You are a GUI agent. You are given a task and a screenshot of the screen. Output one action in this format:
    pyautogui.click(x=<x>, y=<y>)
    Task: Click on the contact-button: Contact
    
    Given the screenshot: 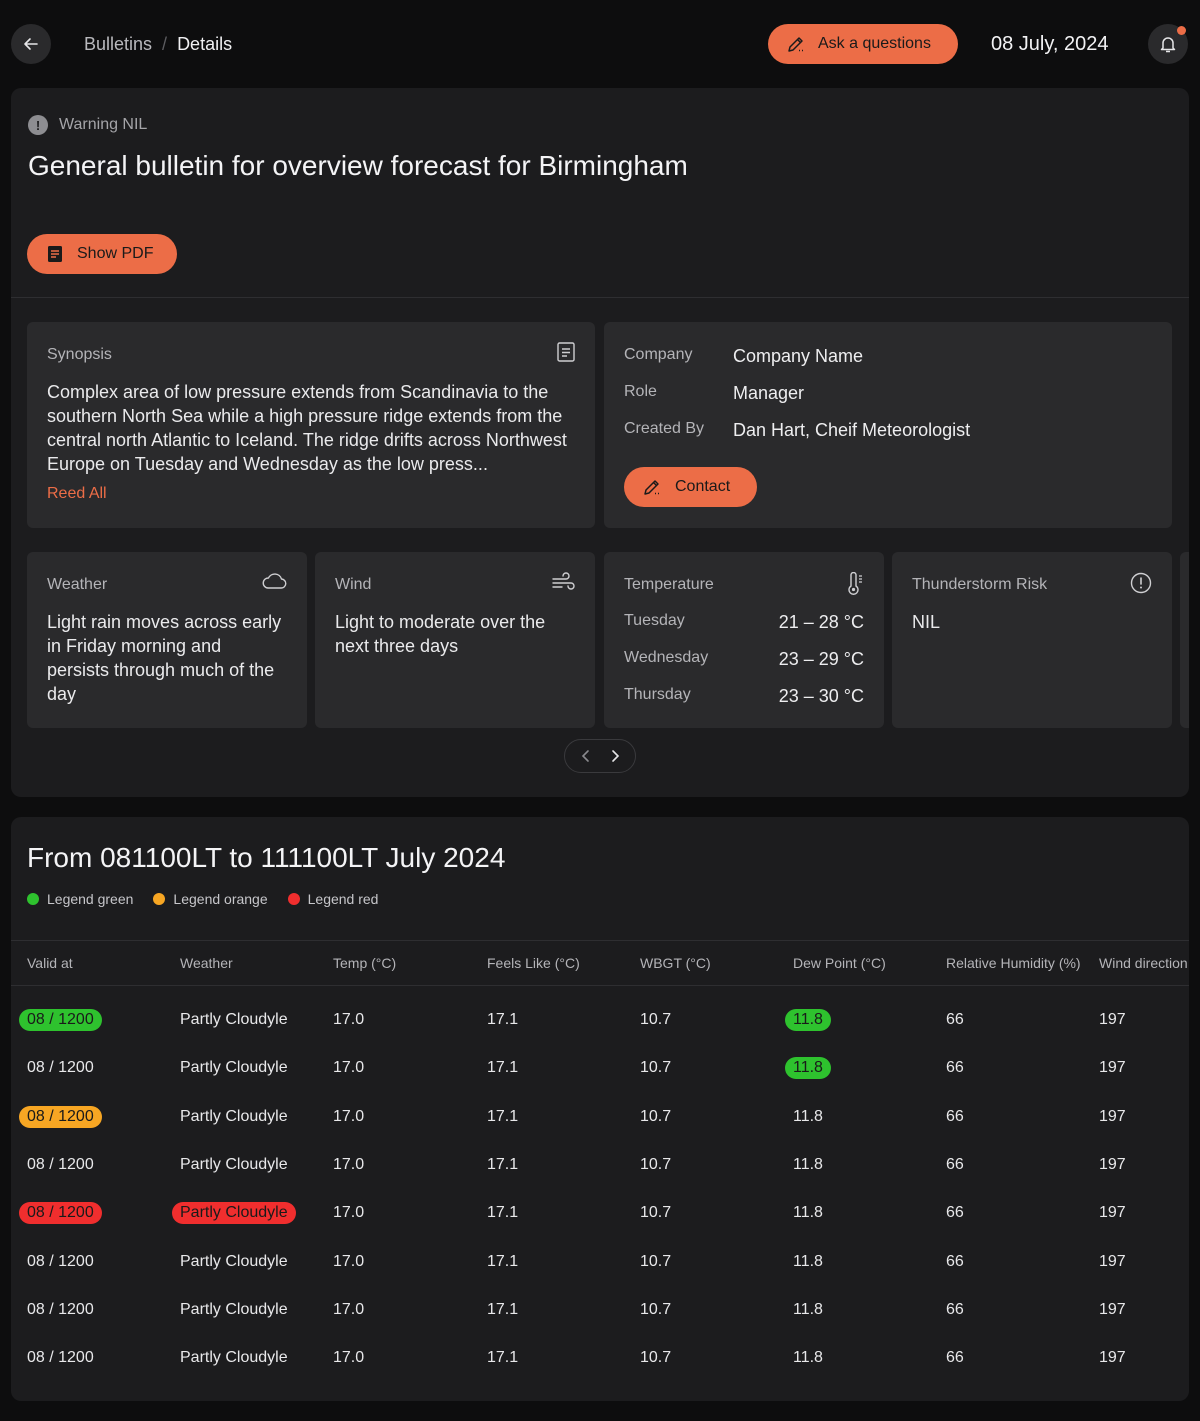 What is the action you would take?
    pyautogui.click(x=690, y=487)
    